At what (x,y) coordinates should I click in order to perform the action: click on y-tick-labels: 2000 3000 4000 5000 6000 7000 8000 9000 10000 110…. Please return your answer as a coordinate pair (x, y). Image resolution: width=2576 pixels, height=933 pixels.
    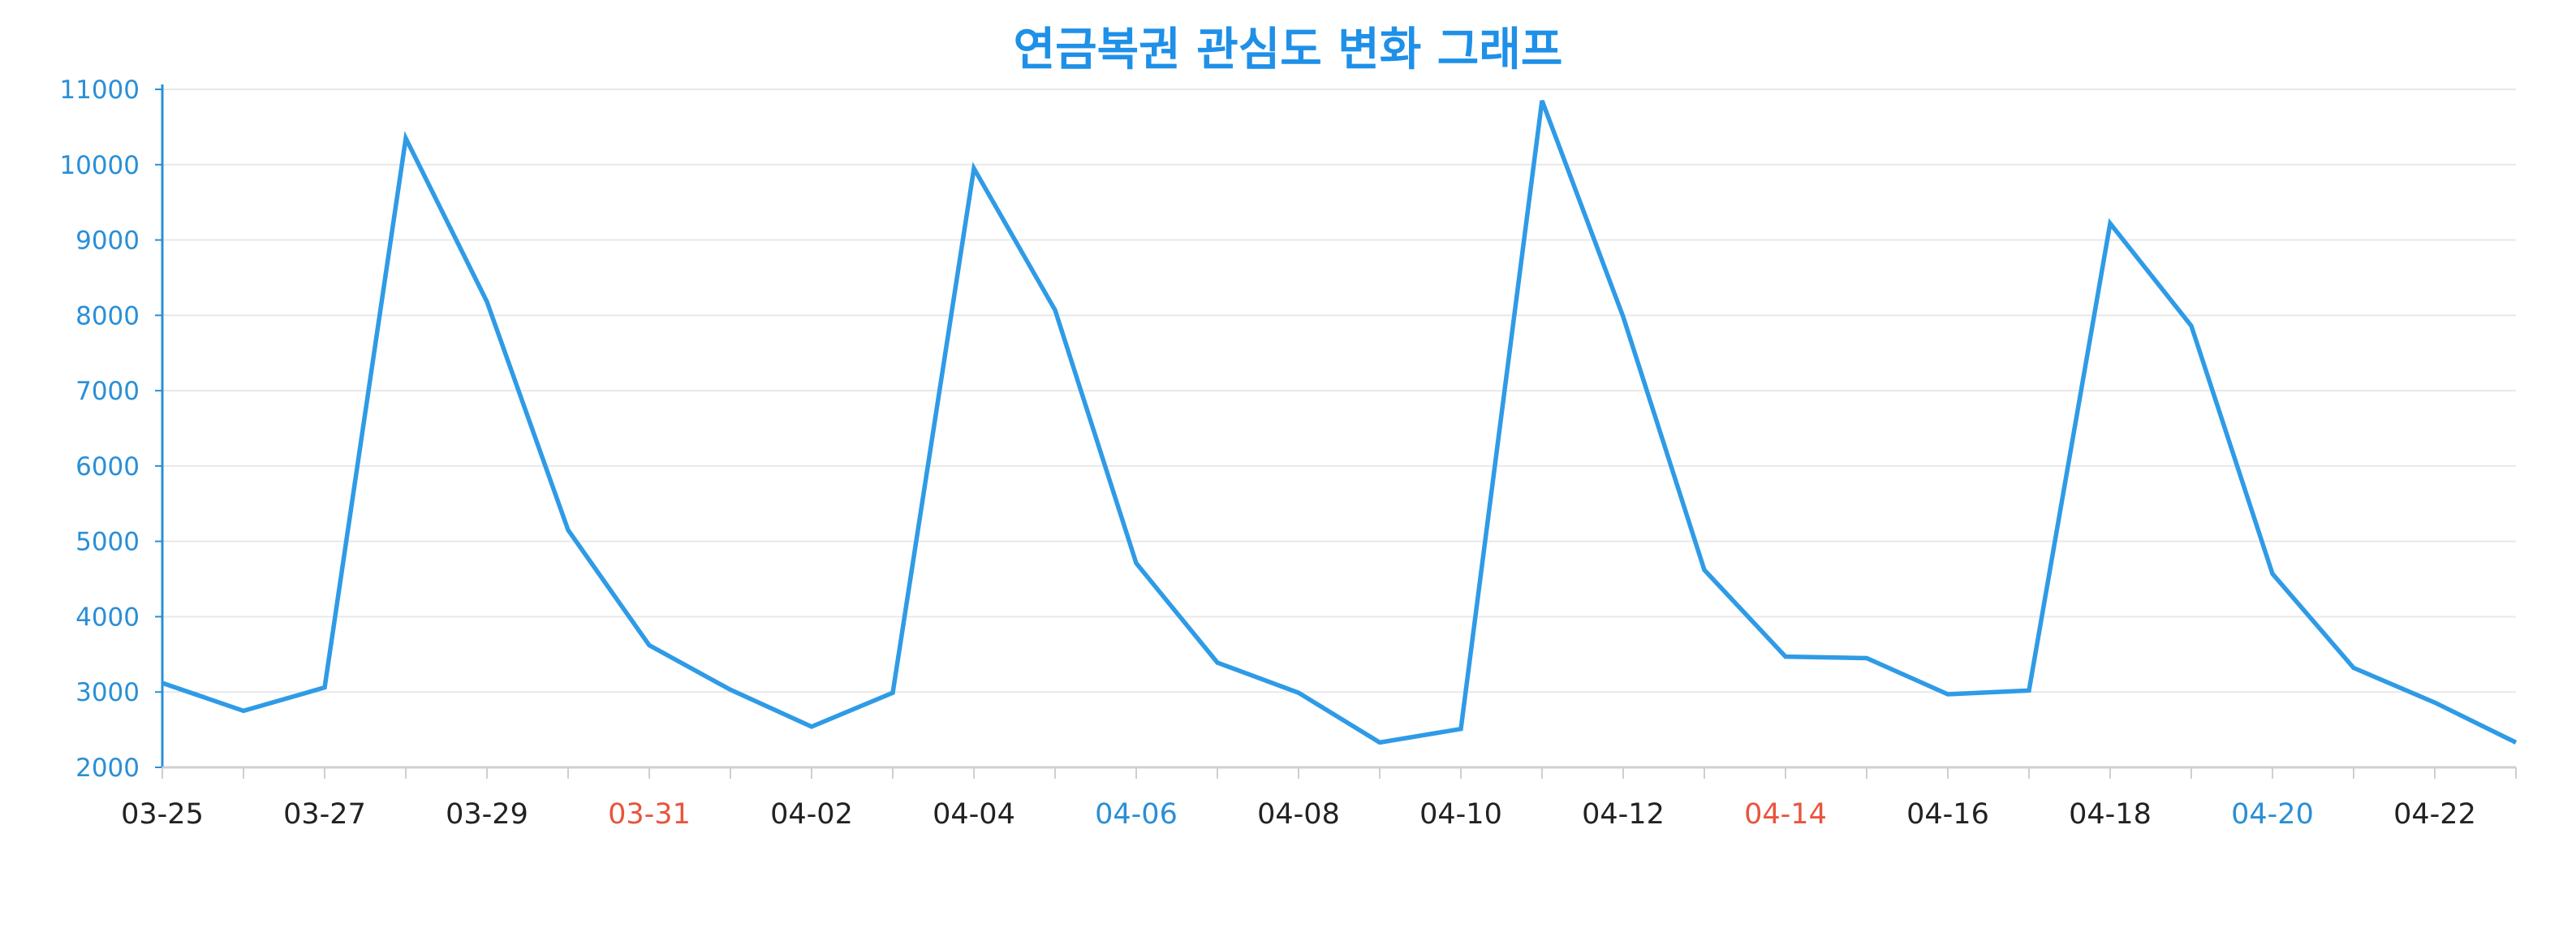
    Looking at the image, I should click on (100, 429).